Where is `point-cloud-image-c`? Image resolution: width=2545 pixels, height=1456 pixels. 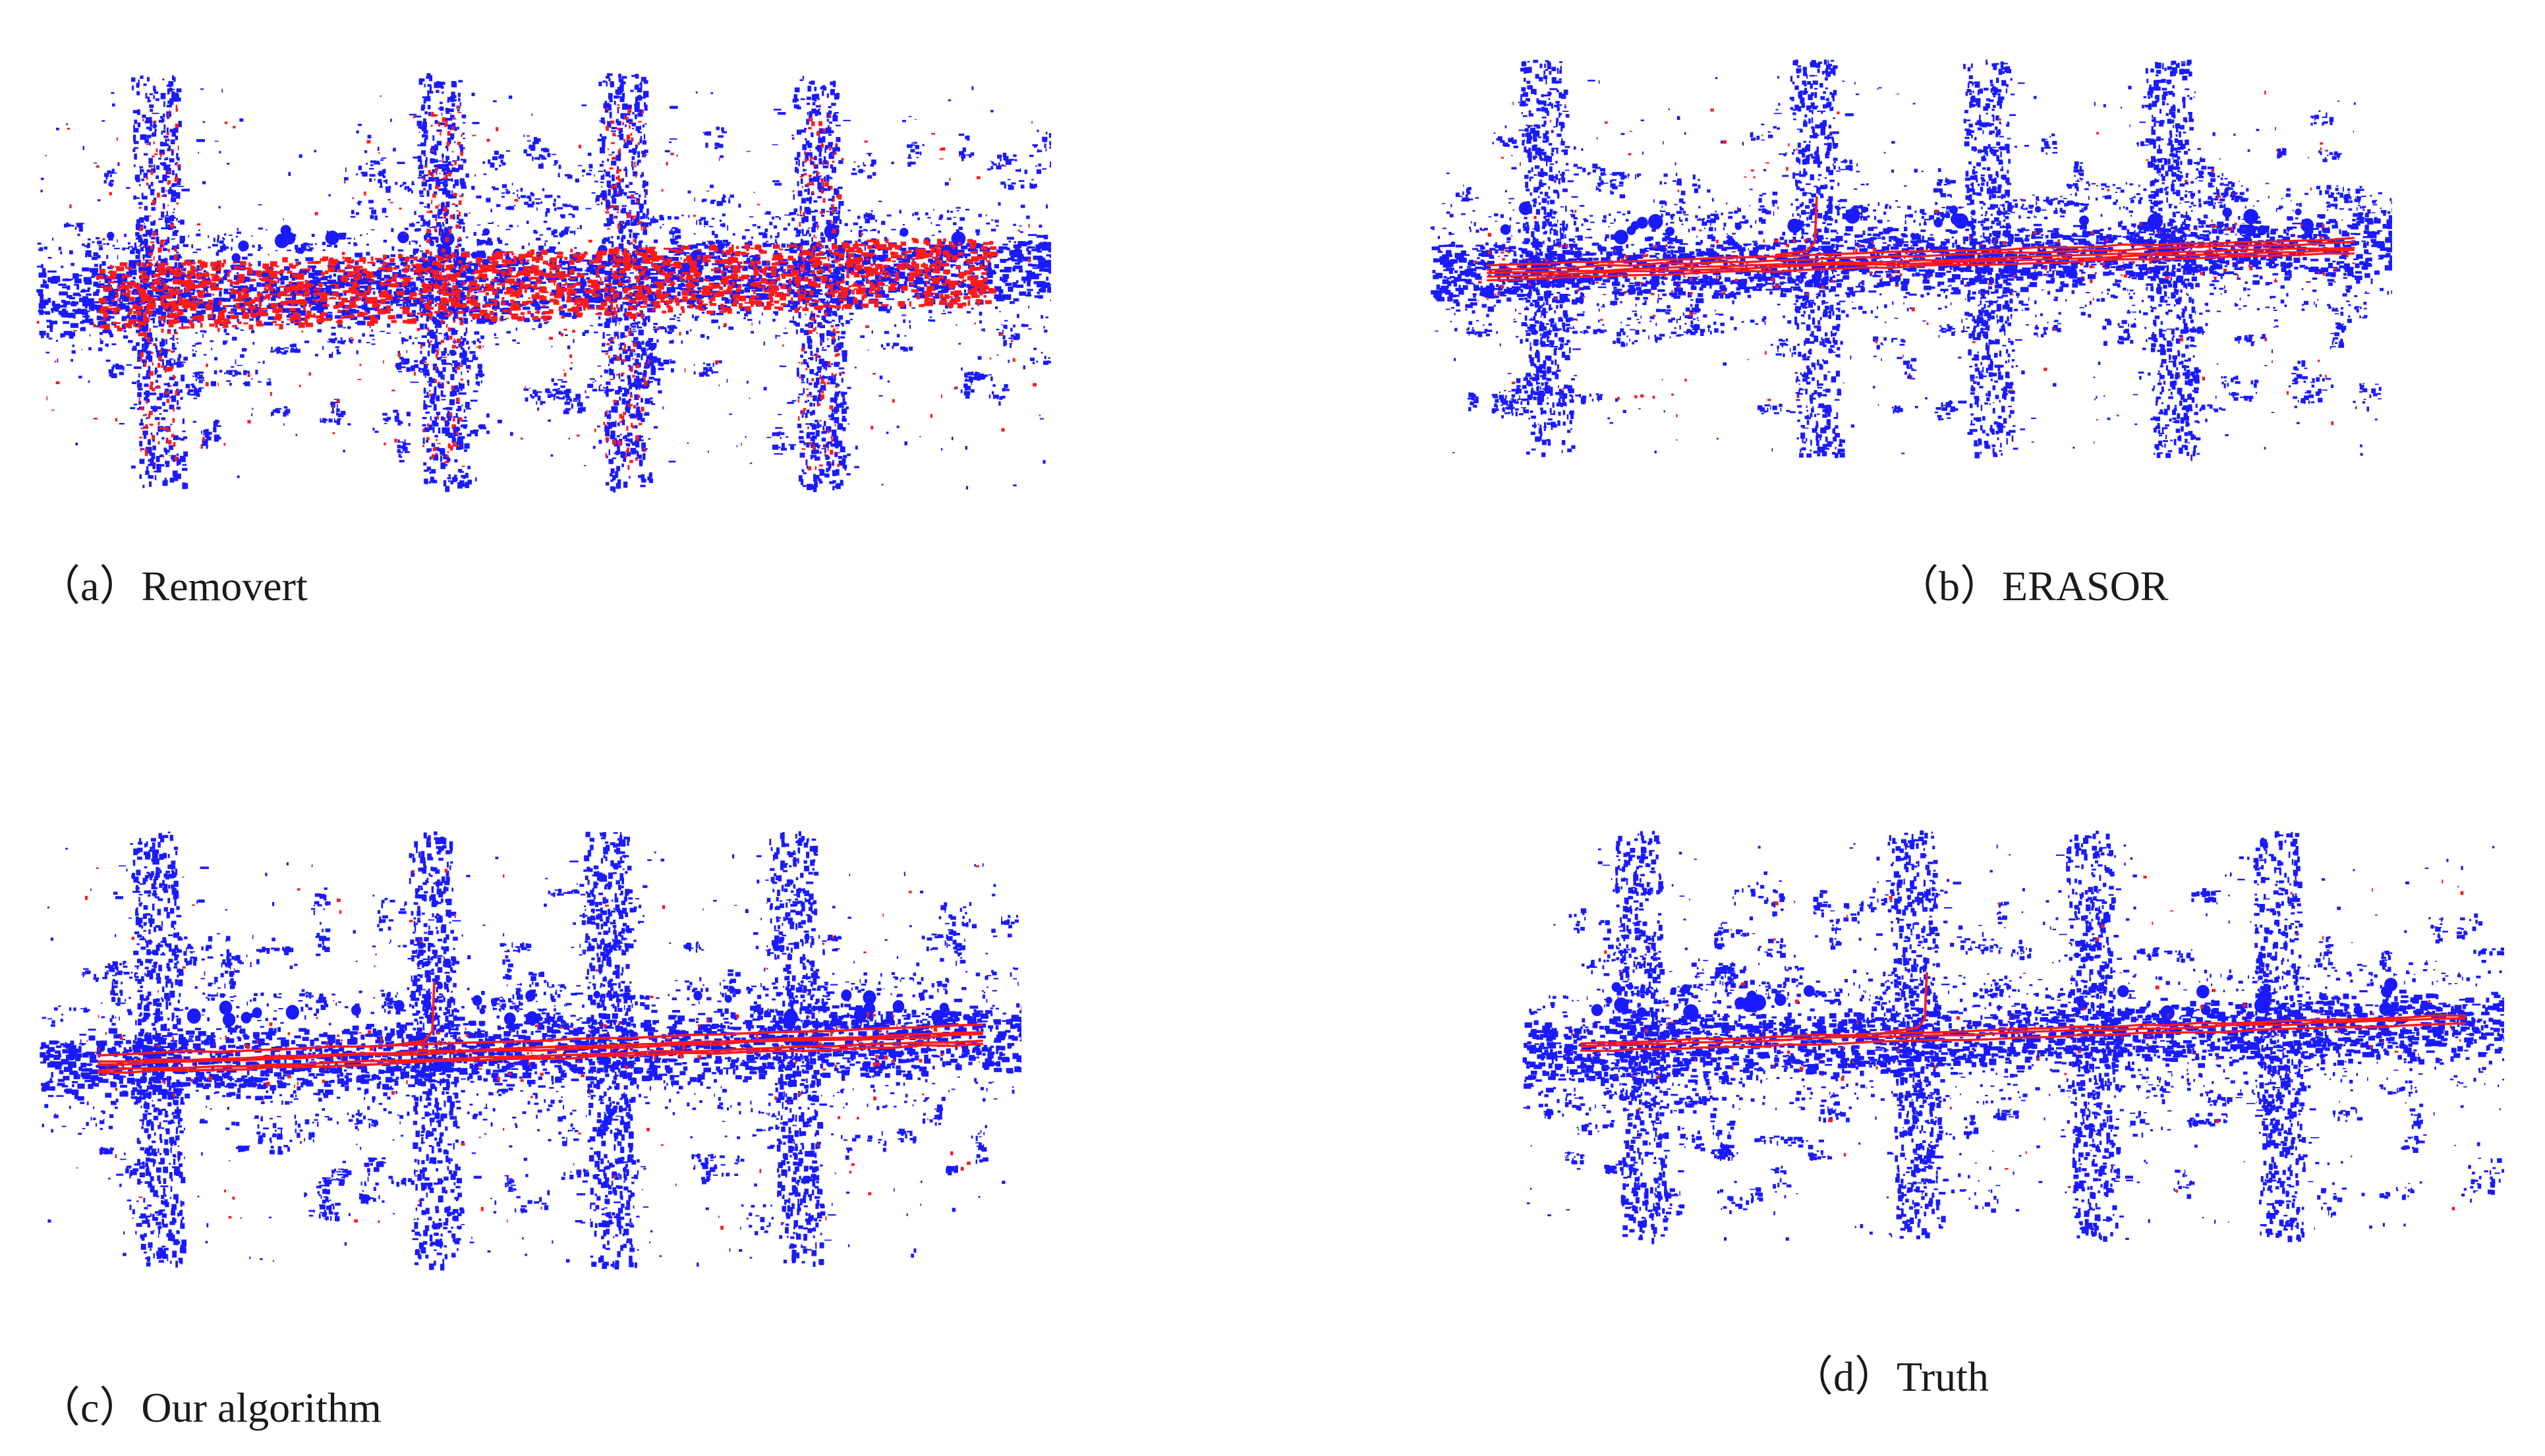
point-cloud-image-c is located at coordinates (530, 1051).